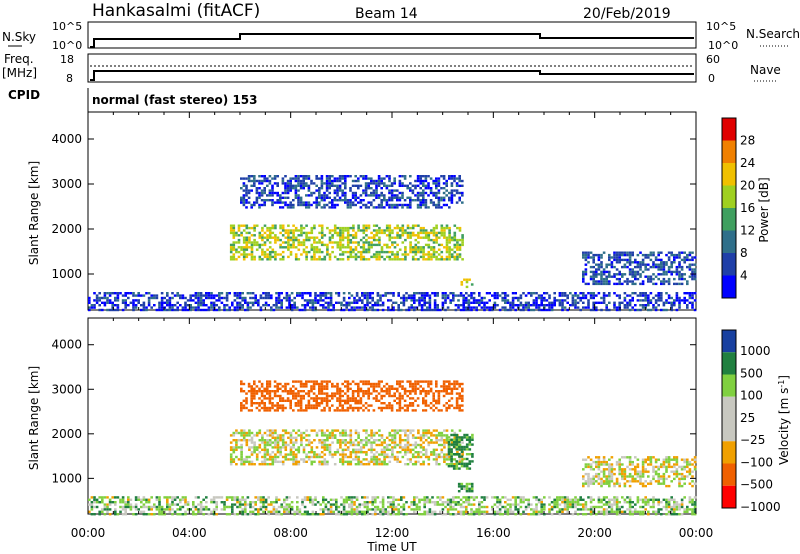  What do you see at coordinates (67, 45) in the screenshot?
I see `sky-tick-low: 10^0` at bounding box center [67, 45].